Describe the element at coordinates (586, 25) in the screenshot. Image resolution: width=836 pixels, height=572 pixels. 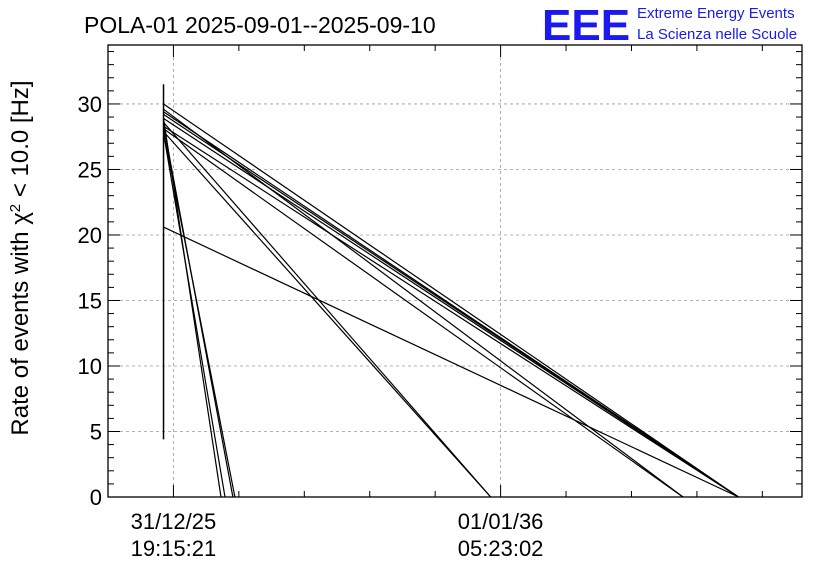
I see `logo-mark: EEE` at that location.